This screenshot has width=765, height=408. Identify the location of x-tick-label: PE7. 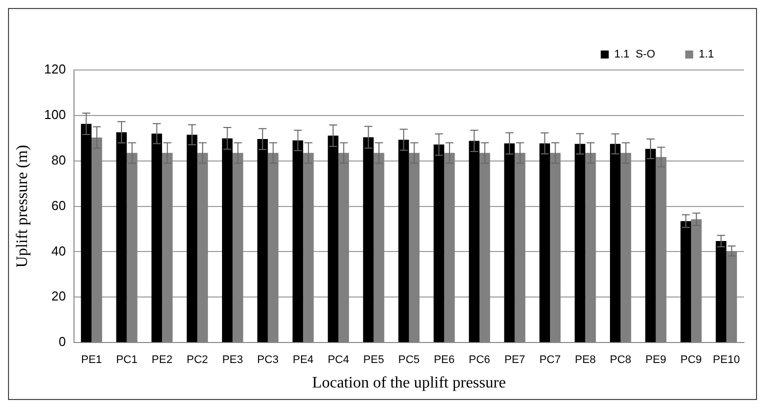
(515, 360).